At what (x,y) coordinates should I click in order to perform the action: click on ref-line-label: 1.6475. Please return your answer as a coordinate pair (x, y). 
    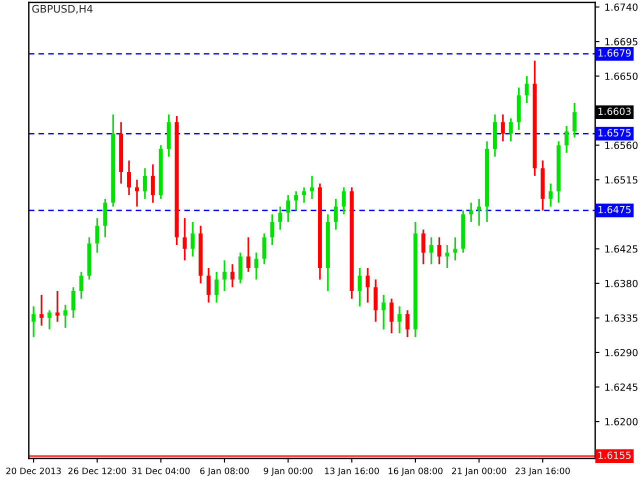
    Looking at the image, I should click on (614, 210).